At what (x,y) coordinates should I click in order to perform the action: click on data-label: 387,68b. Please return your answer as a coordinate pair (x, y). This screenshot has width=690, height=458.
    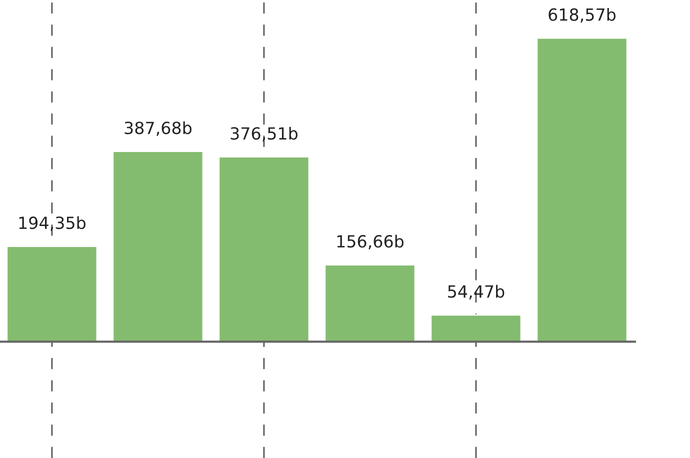
    Looking at the image, I should click on (158, 128).